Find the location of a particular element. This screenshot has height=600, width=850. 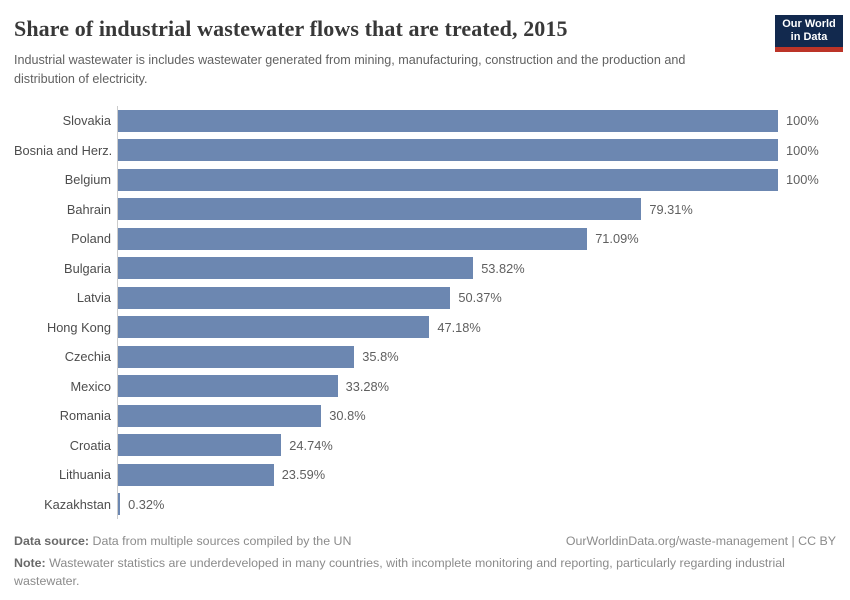

value-label: 33.28% is located at coordinates (367, 386).